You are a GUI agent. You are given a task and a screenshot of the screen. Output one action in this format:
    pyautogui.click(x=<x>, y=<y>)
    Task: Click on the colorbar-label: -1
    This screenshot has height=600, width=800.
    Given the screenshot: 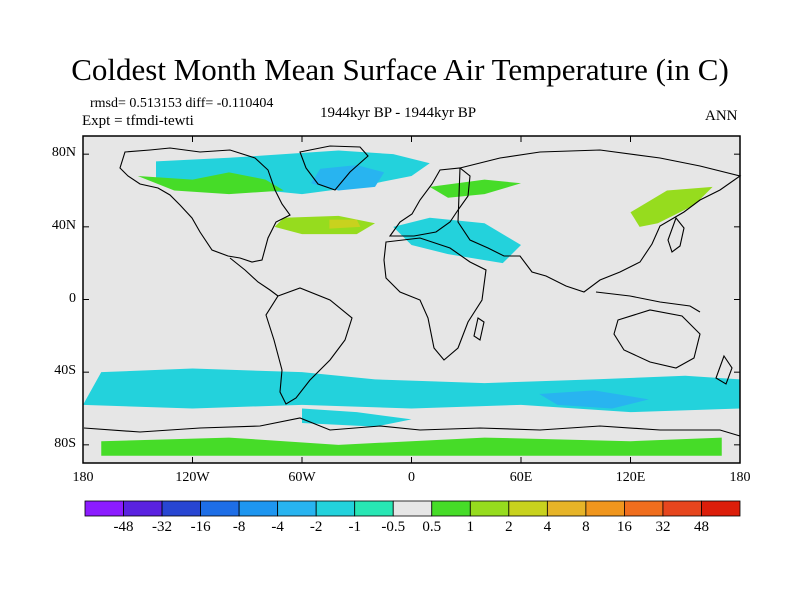 What is the action you would take?
    pyautogui.click(x=354, y=527)
    